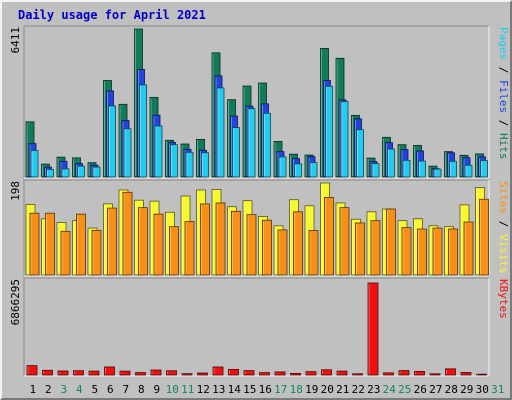  I want to click on day-label: 23, so click(373, 389).